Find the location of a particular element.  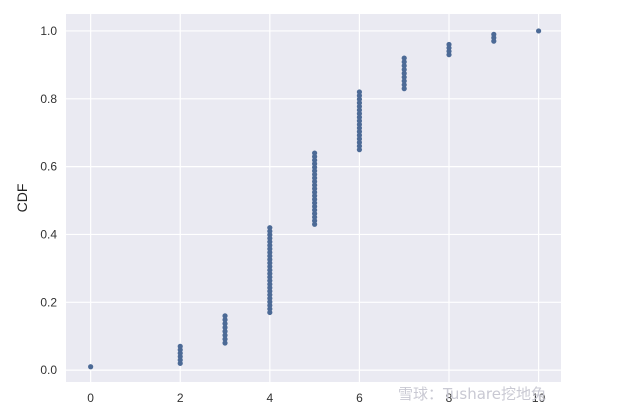

y-tick-labels: 0.0 0.2 0.4 0.6 0.8 1.0 is located at coordinates (48, 200).